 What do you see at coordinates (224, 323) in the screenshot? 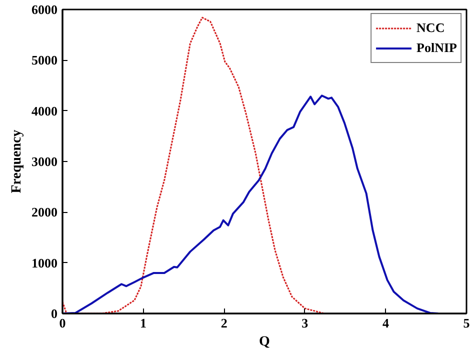
I see `x-tick-label: 2` at bounding box center [224, 323].